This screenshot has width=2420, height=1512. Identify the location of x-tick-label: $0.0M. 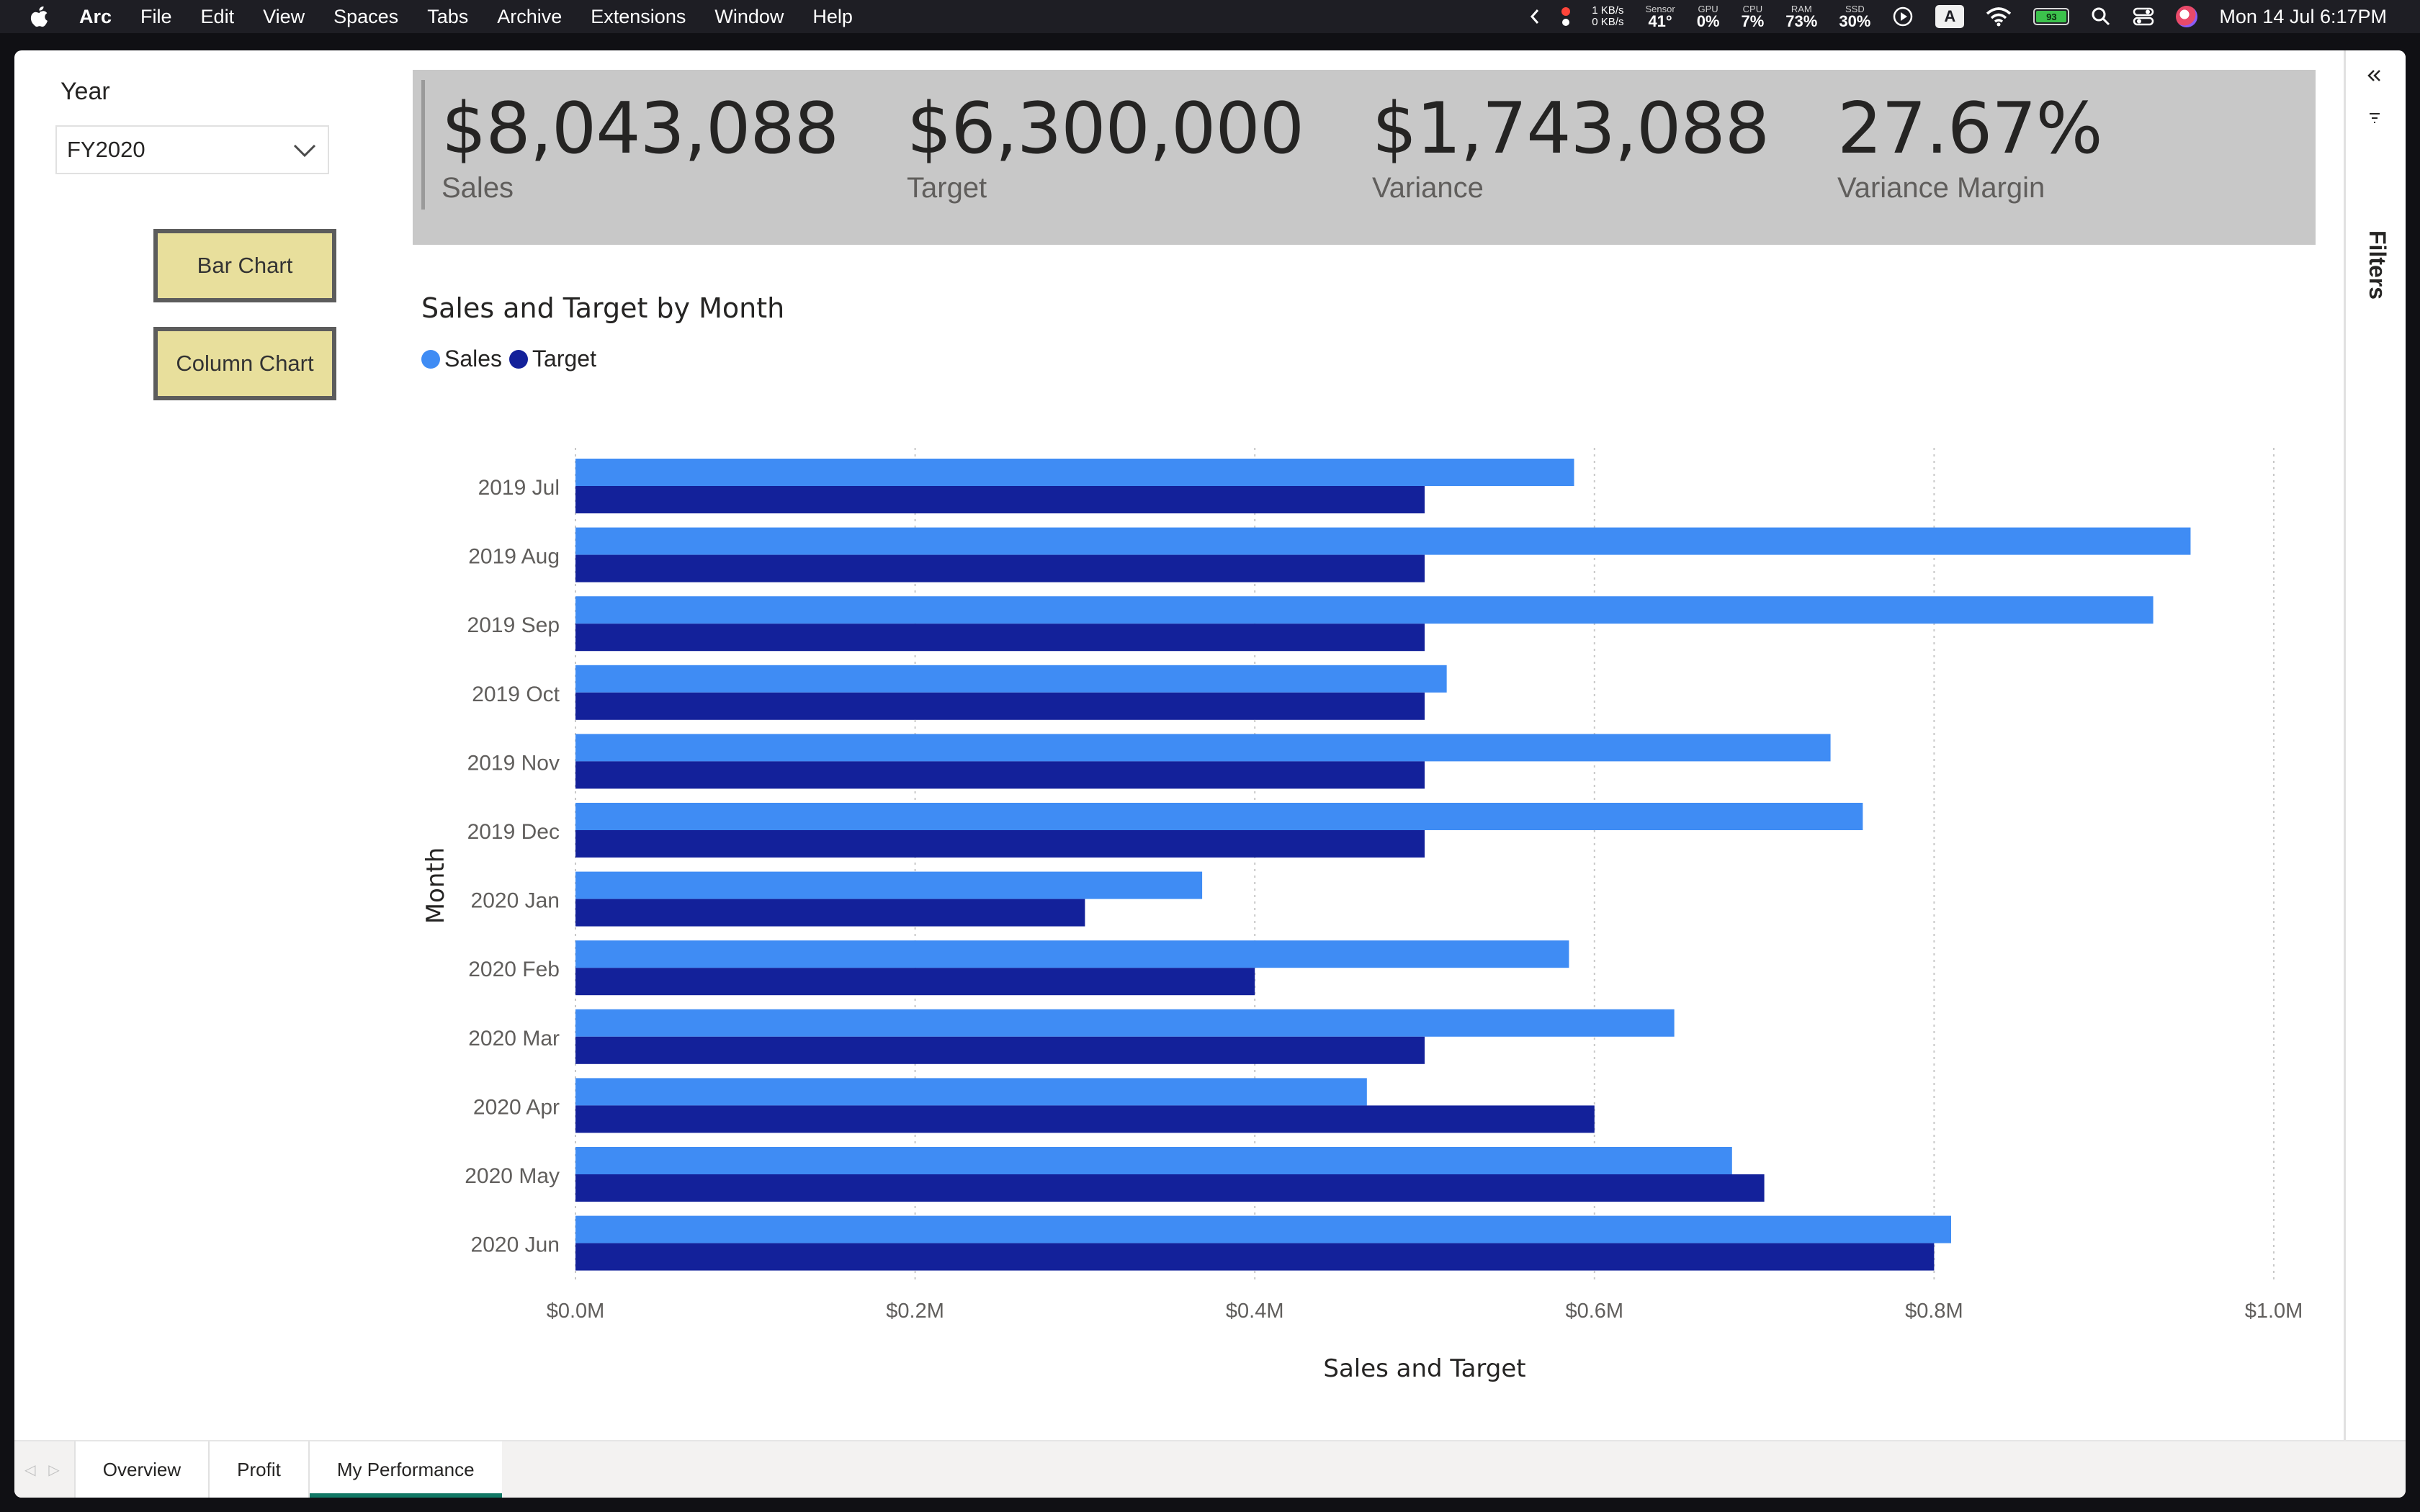
(576, 1311).